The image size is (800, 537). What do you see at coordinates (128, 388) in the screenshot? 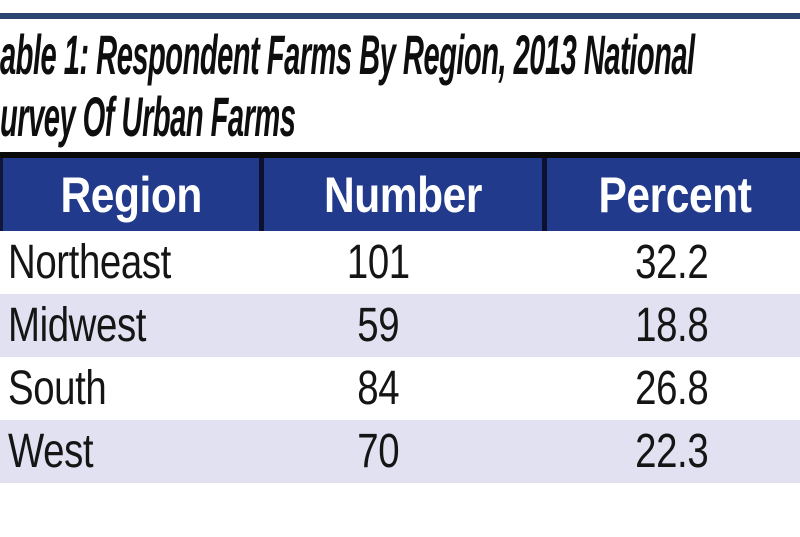
I see `region-cell: South` at bounding box center [128, 388].